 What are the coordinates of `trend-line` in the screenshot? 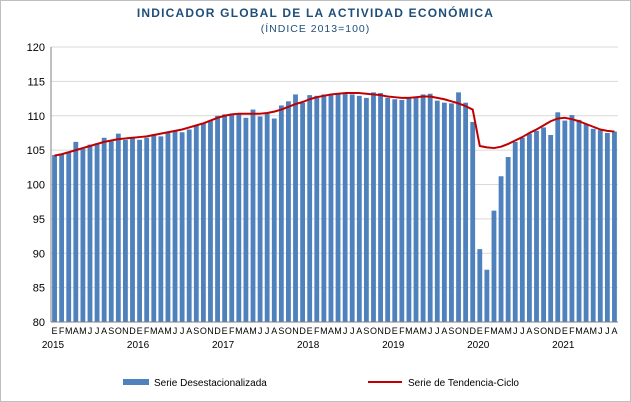 It's located at (334, 124).